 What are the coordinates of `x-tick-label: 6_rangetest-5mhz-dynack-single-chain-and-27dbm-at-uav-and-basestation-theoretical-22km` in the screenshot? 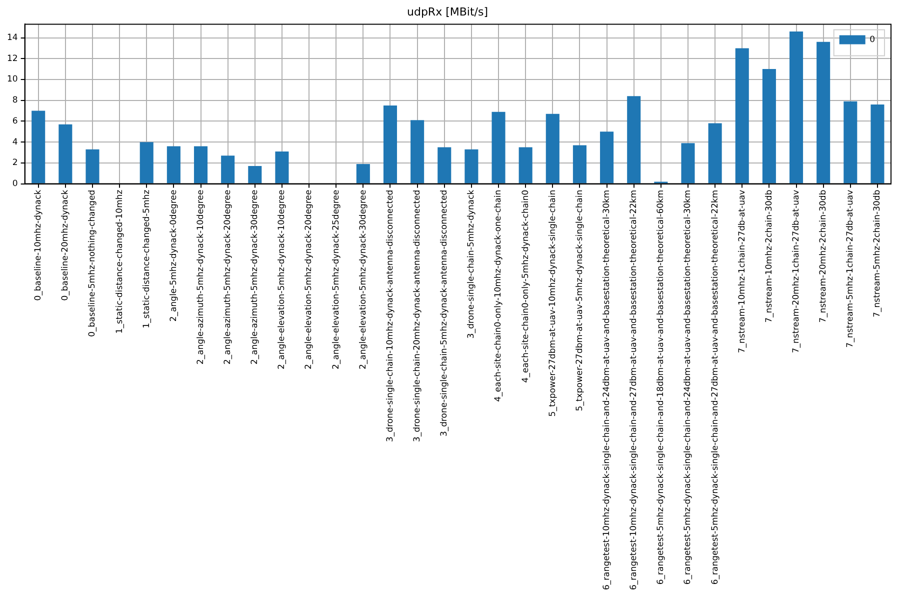 It's located at (715, 387).